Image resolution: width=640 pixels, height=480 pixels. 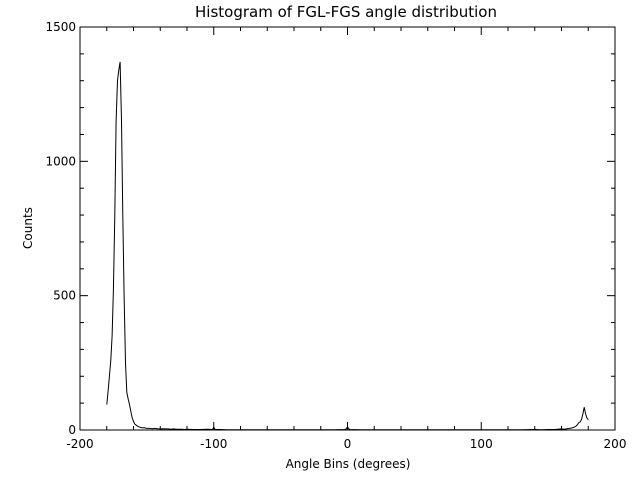 I want to click on y-tick-label: 1500, so click(x=60, y=27).